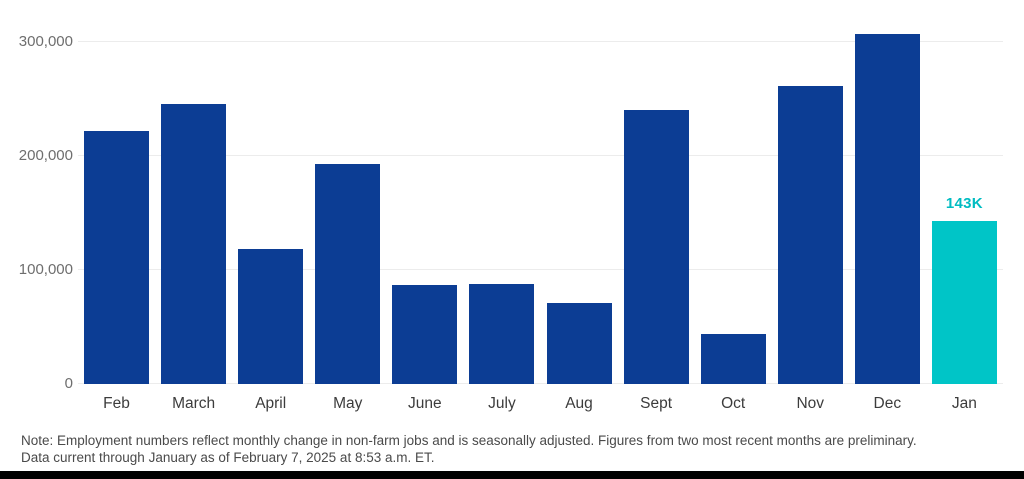 The height and width of the screenshot is (479, 1024). I want to click on bar-jan, so click(964, 302).